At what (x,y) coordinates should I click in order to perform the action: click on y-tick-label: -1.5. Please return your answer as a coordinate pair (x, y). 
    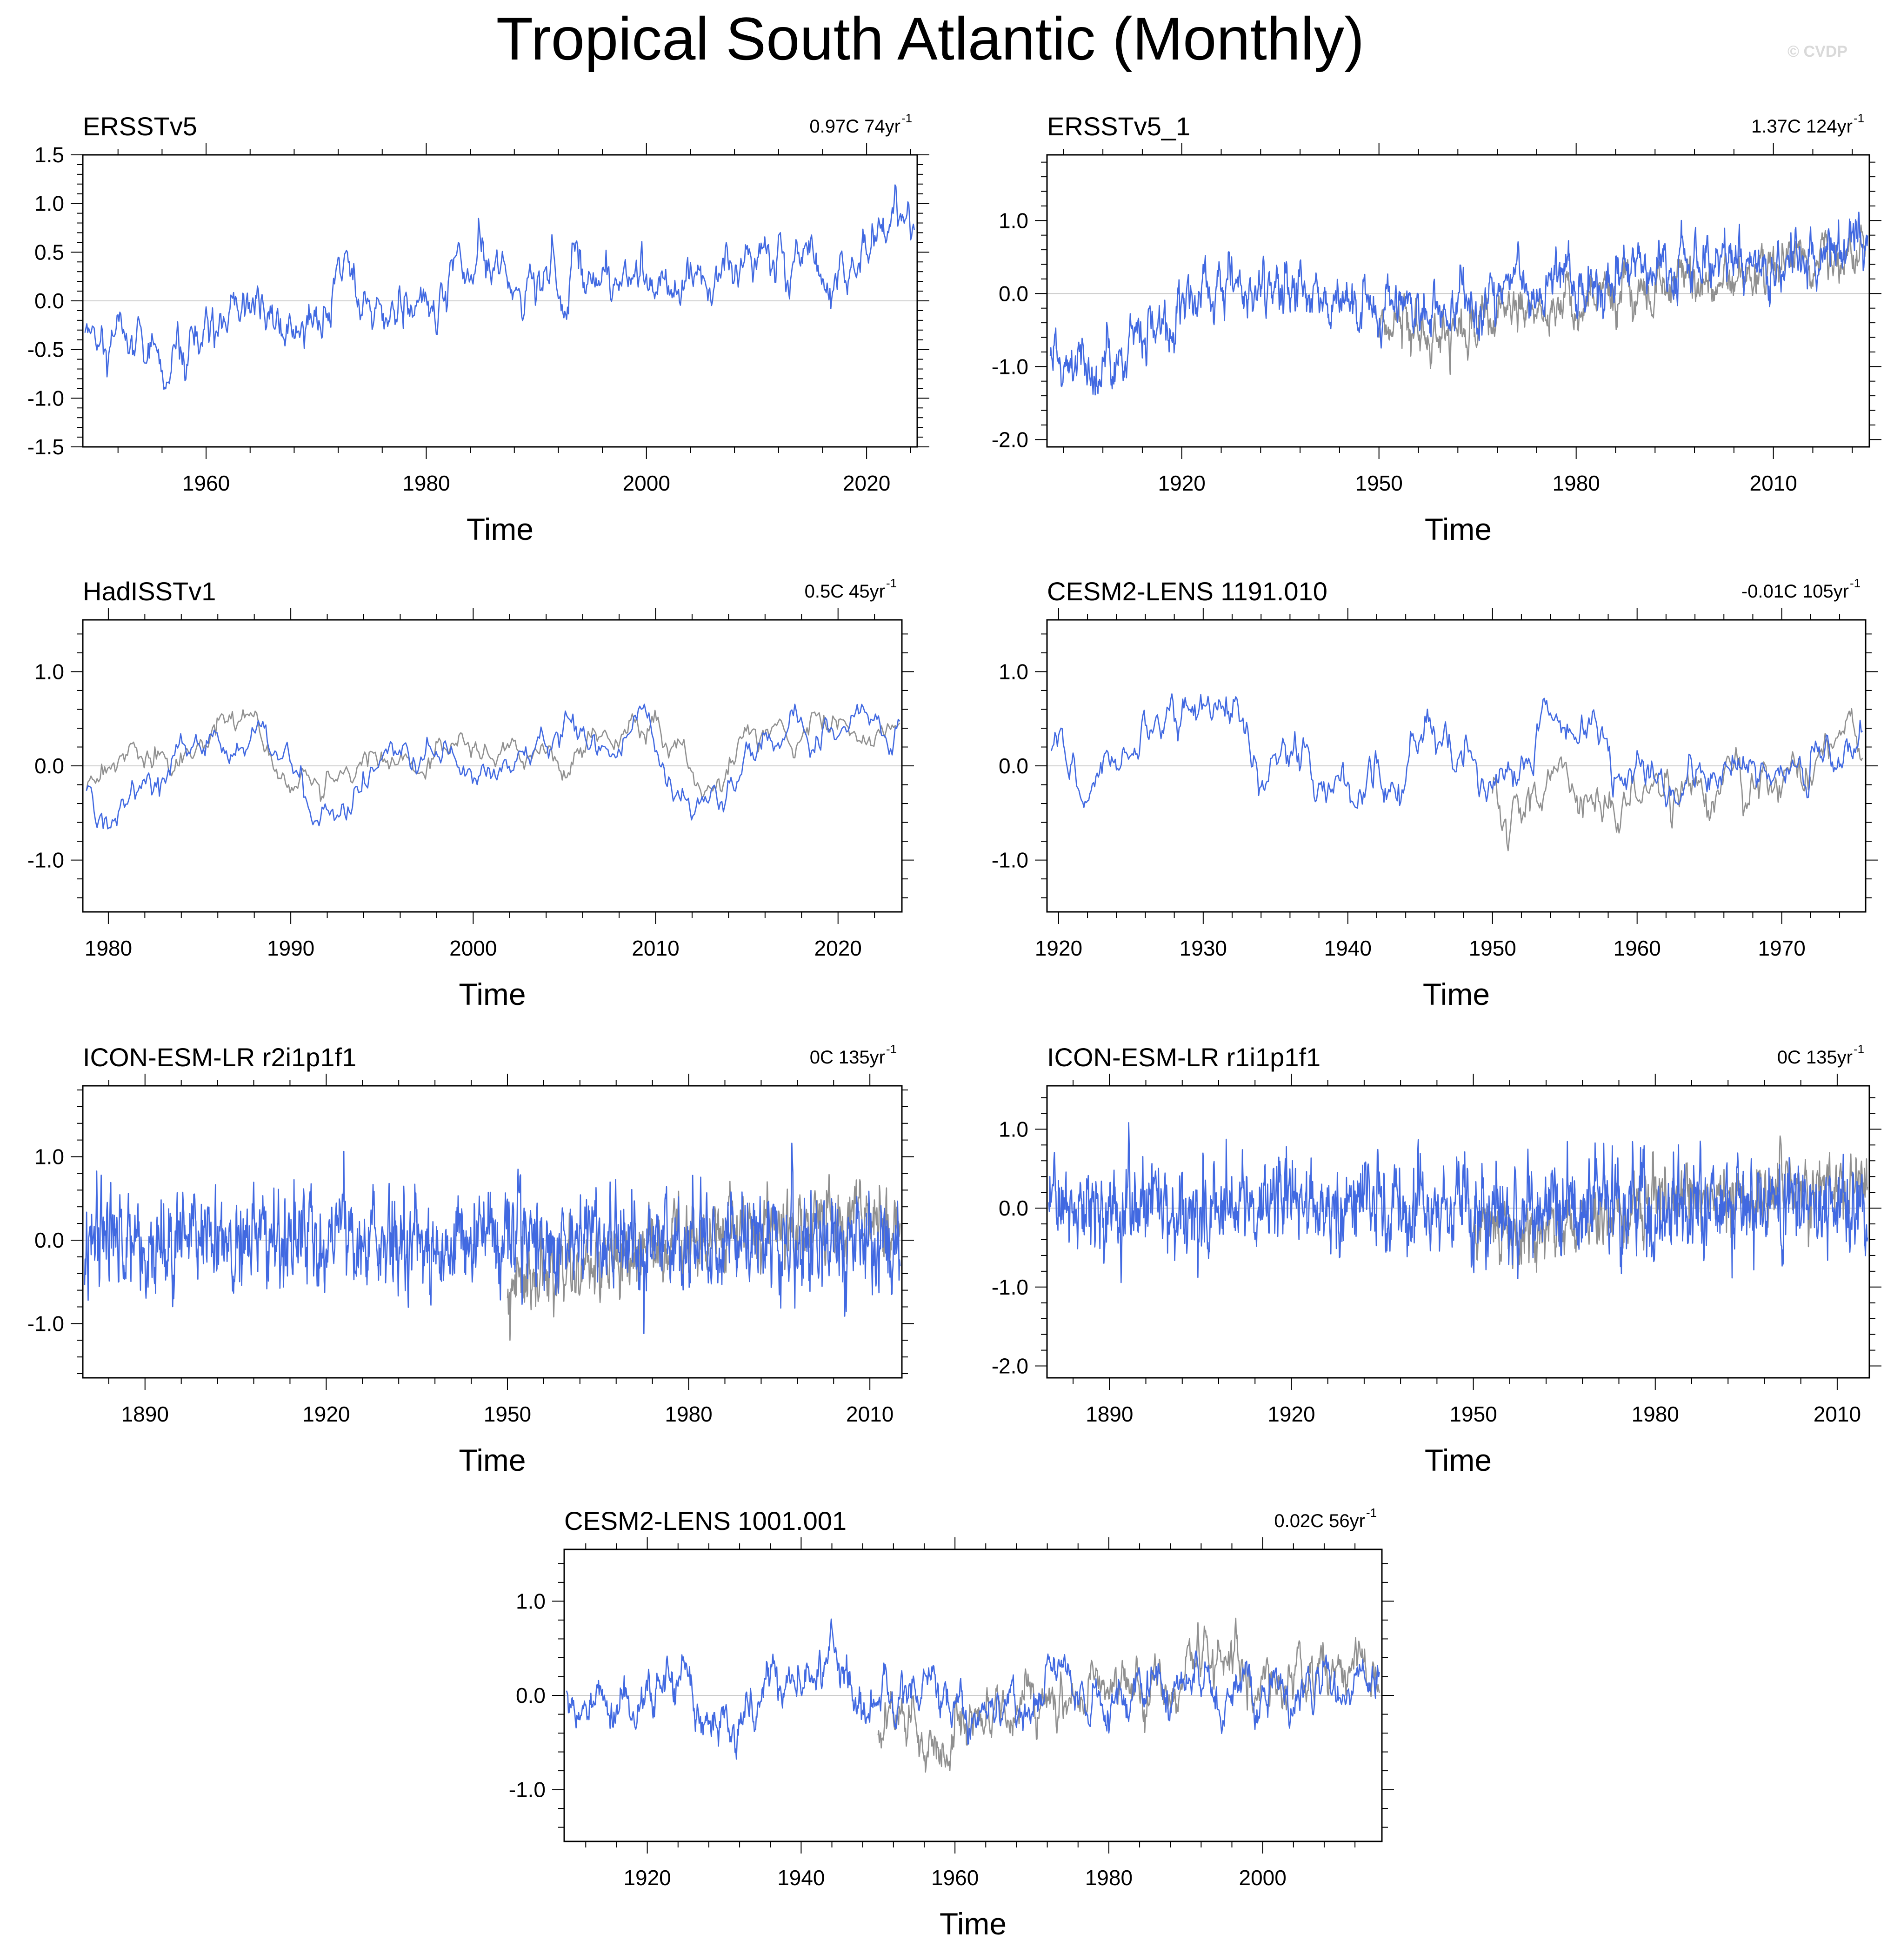
    Looking at the image, I should click on (45, 447).